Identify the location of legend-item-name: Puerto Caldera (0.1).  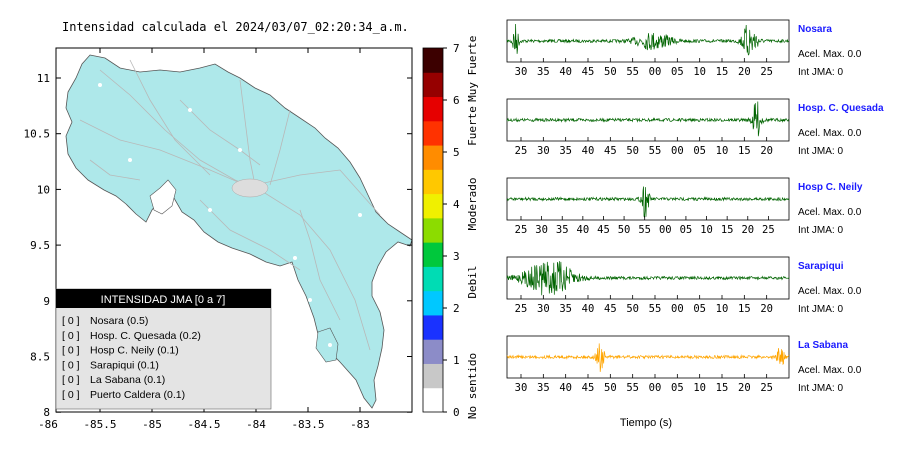
(137, 395).